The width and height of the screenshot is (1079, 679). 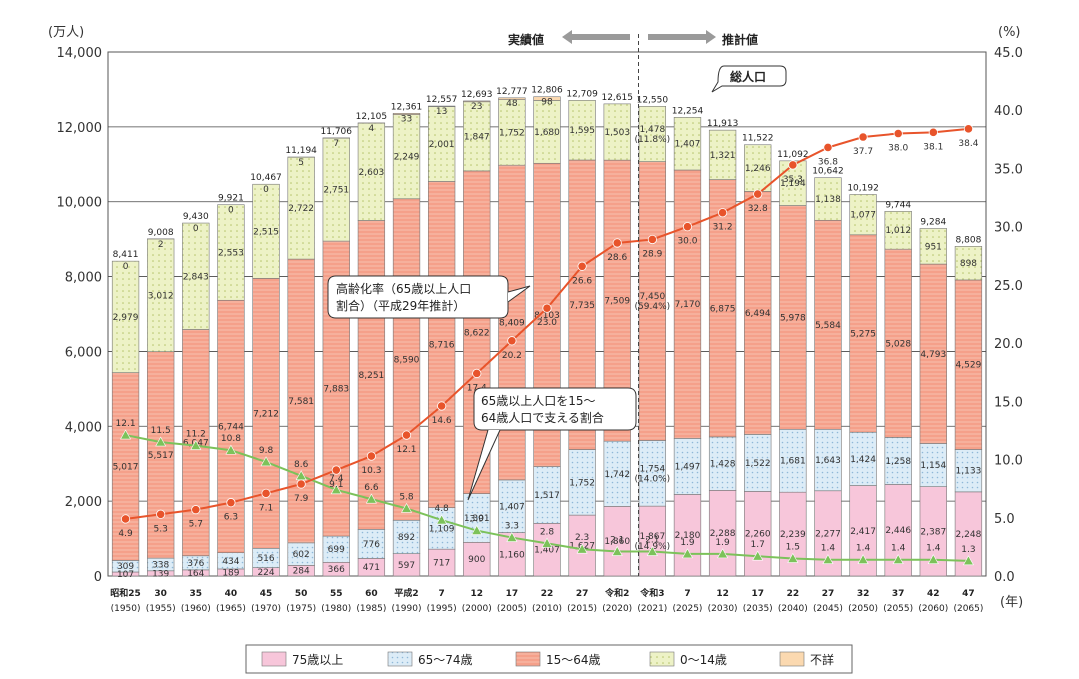 I want to click on x-tick-year: (1950), so click(x=126, y=609).